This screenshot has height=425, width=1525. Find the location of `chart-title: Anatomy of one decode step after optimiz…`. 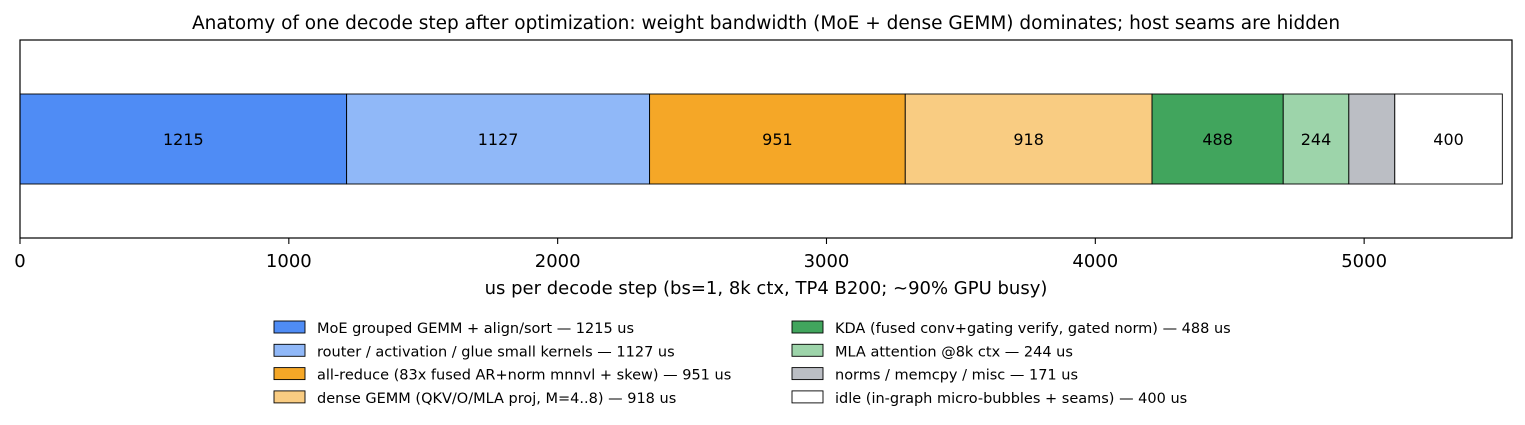

chart-title: Anatomy of one decode step after optimiz… is located at coordinates (766, 23).